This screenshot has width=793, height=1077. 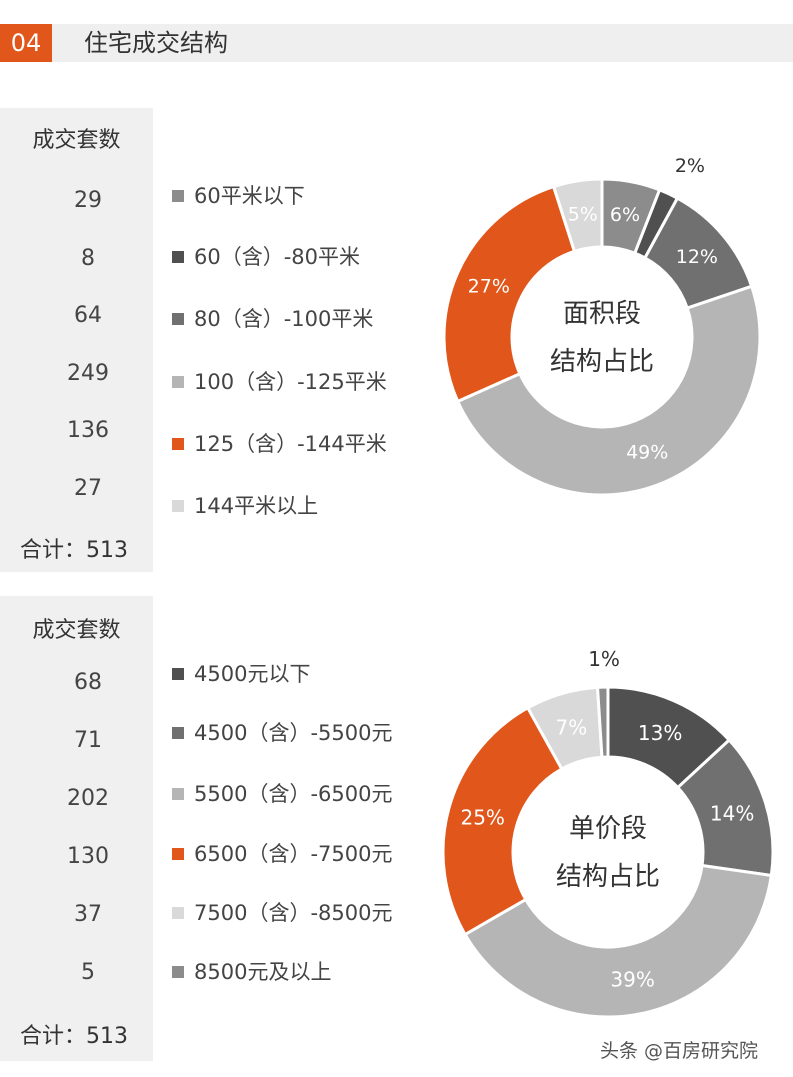 What do you see at coordinates (697, 257) in the screenshot?
I see `slice-percent-label: 12%` at bounding box center [697, 257].